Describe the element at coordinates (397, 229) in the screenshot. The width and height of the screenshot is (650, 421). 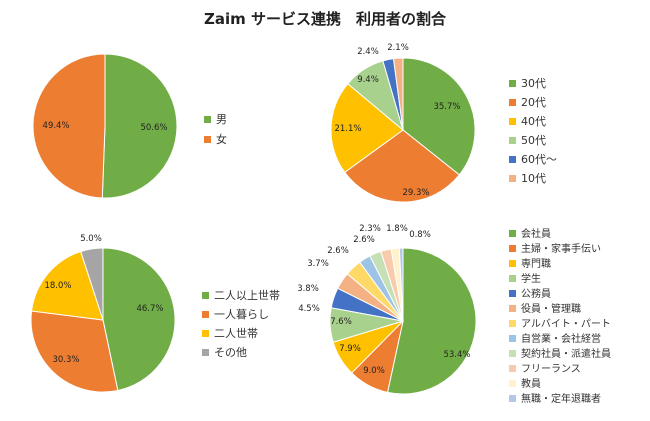
I see `data-label-occupation-10: 1.8%` at that location.